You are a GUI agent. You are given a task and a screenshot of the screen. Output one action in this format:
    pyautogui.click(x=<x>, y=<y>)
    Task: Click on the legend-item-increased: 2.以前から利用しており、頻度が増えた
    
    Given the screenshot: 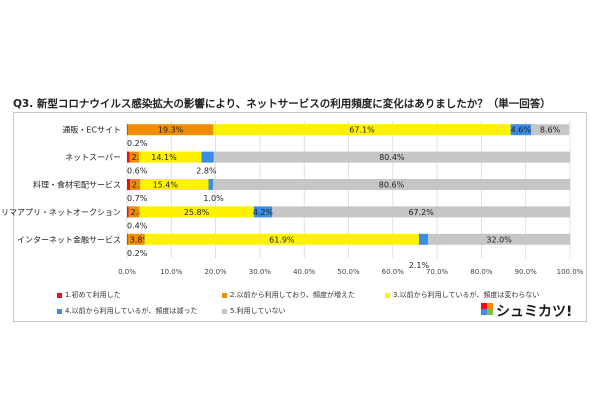 What is the action you would take?
    pyautogui.click(x=288, y=295)
    